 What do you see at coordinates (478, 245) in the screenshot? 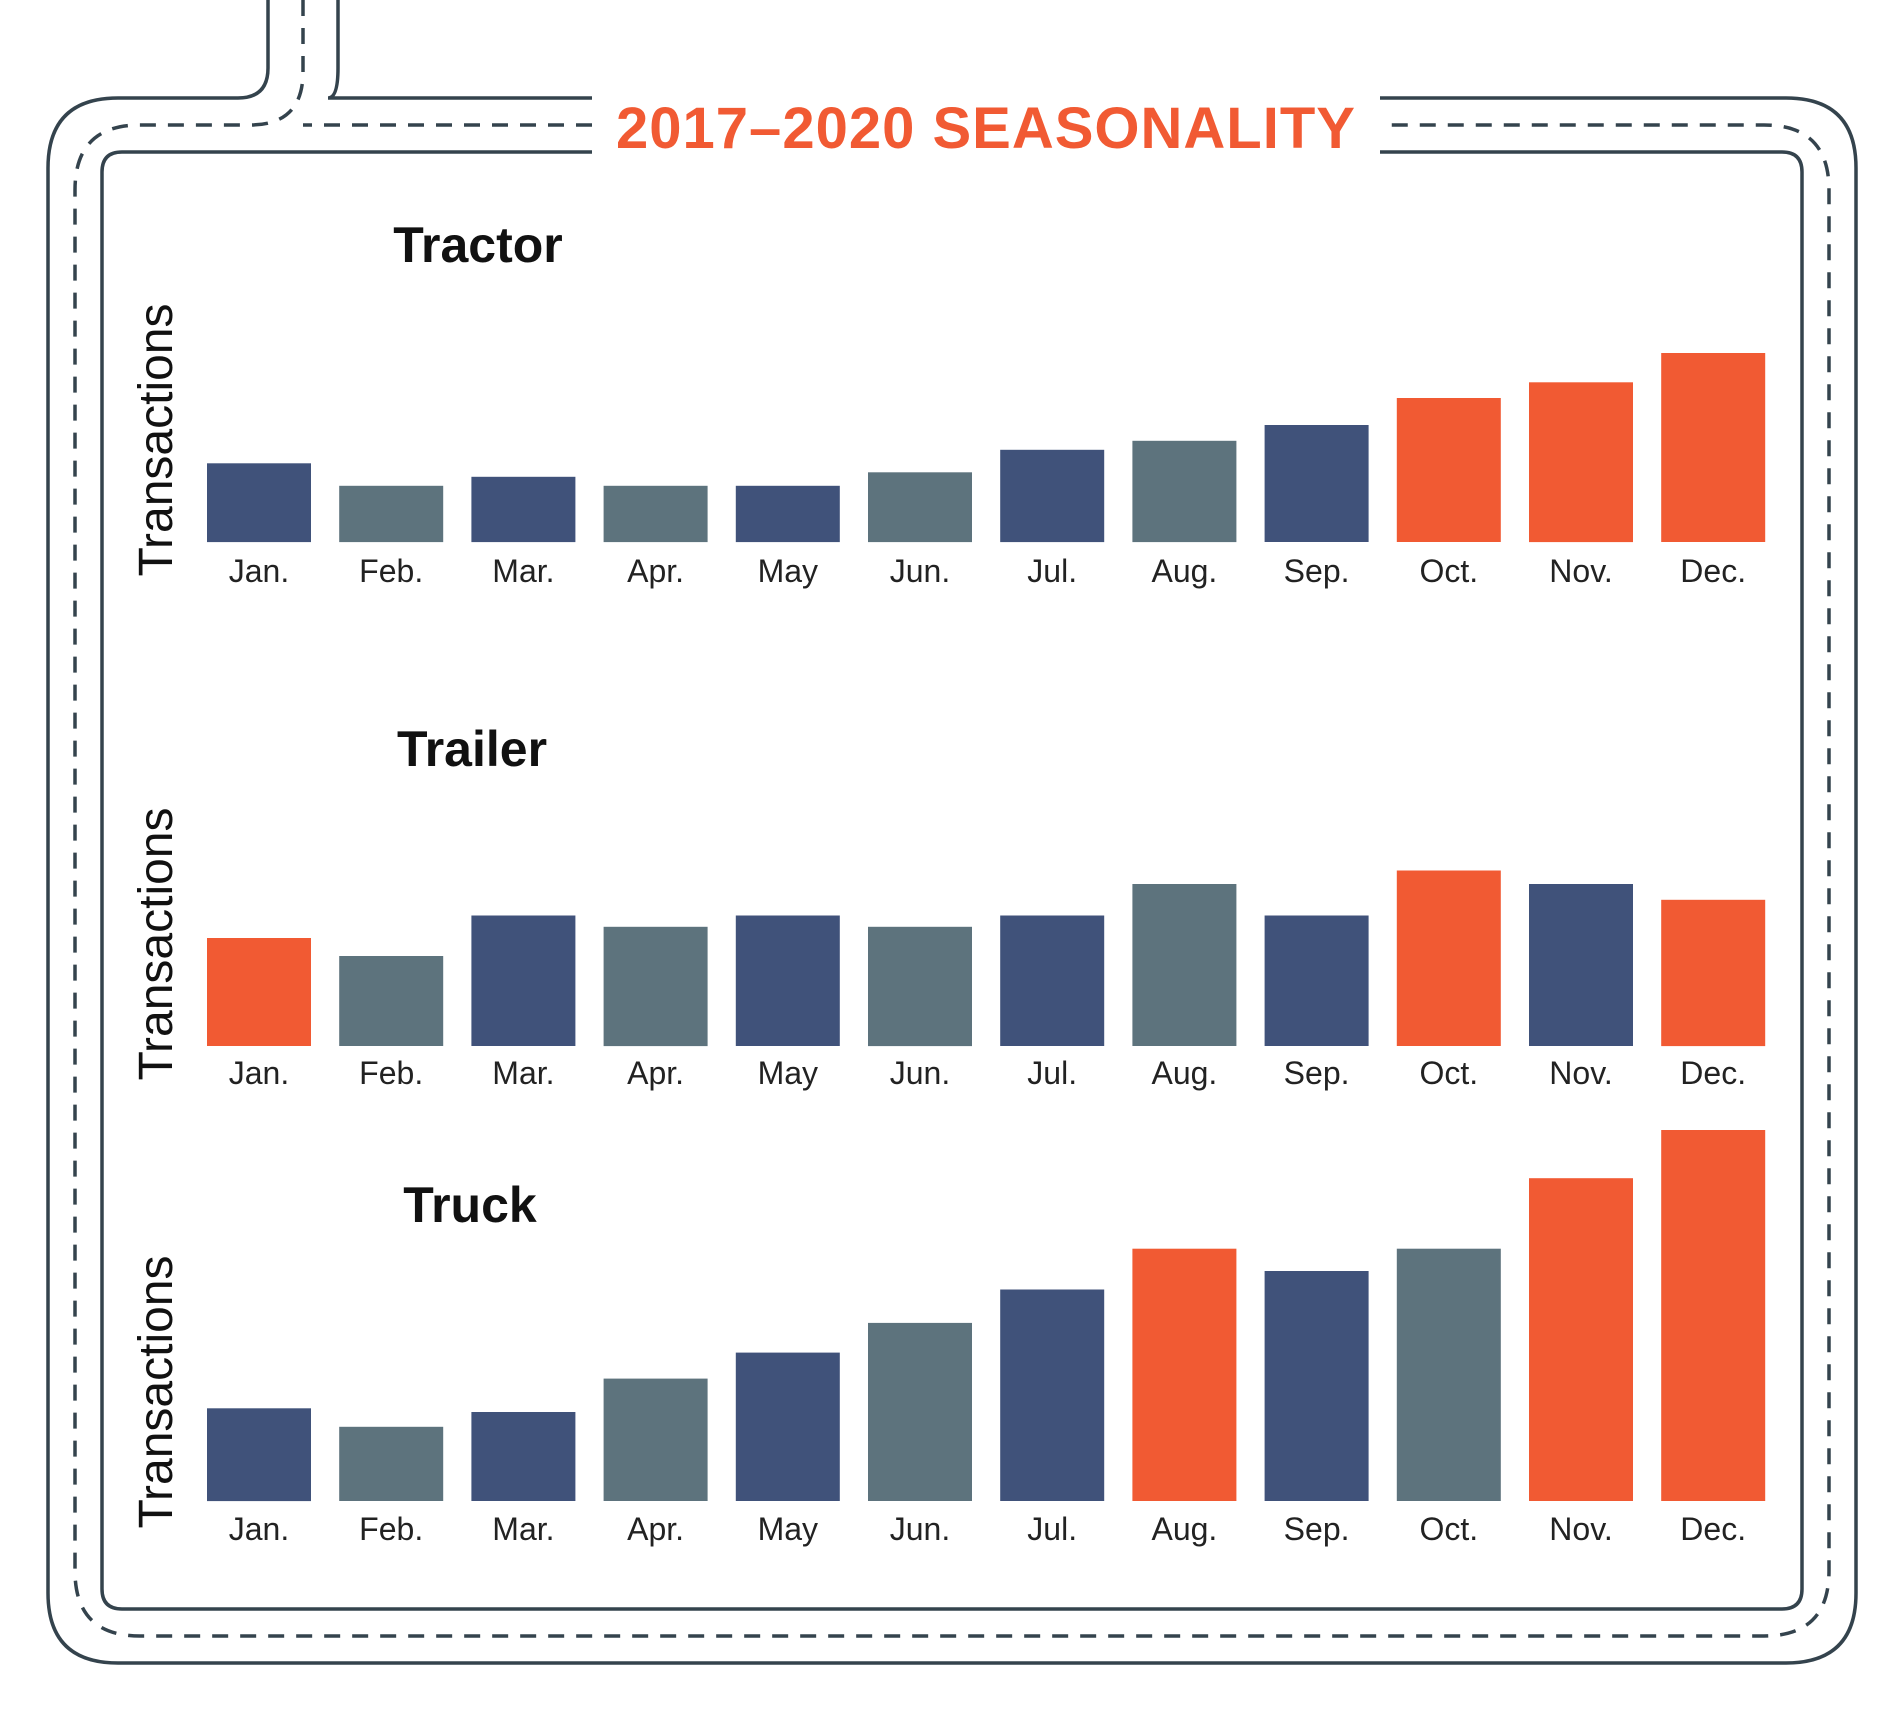
I see `chart-title: Tractor` at bounding box center [478, 245].